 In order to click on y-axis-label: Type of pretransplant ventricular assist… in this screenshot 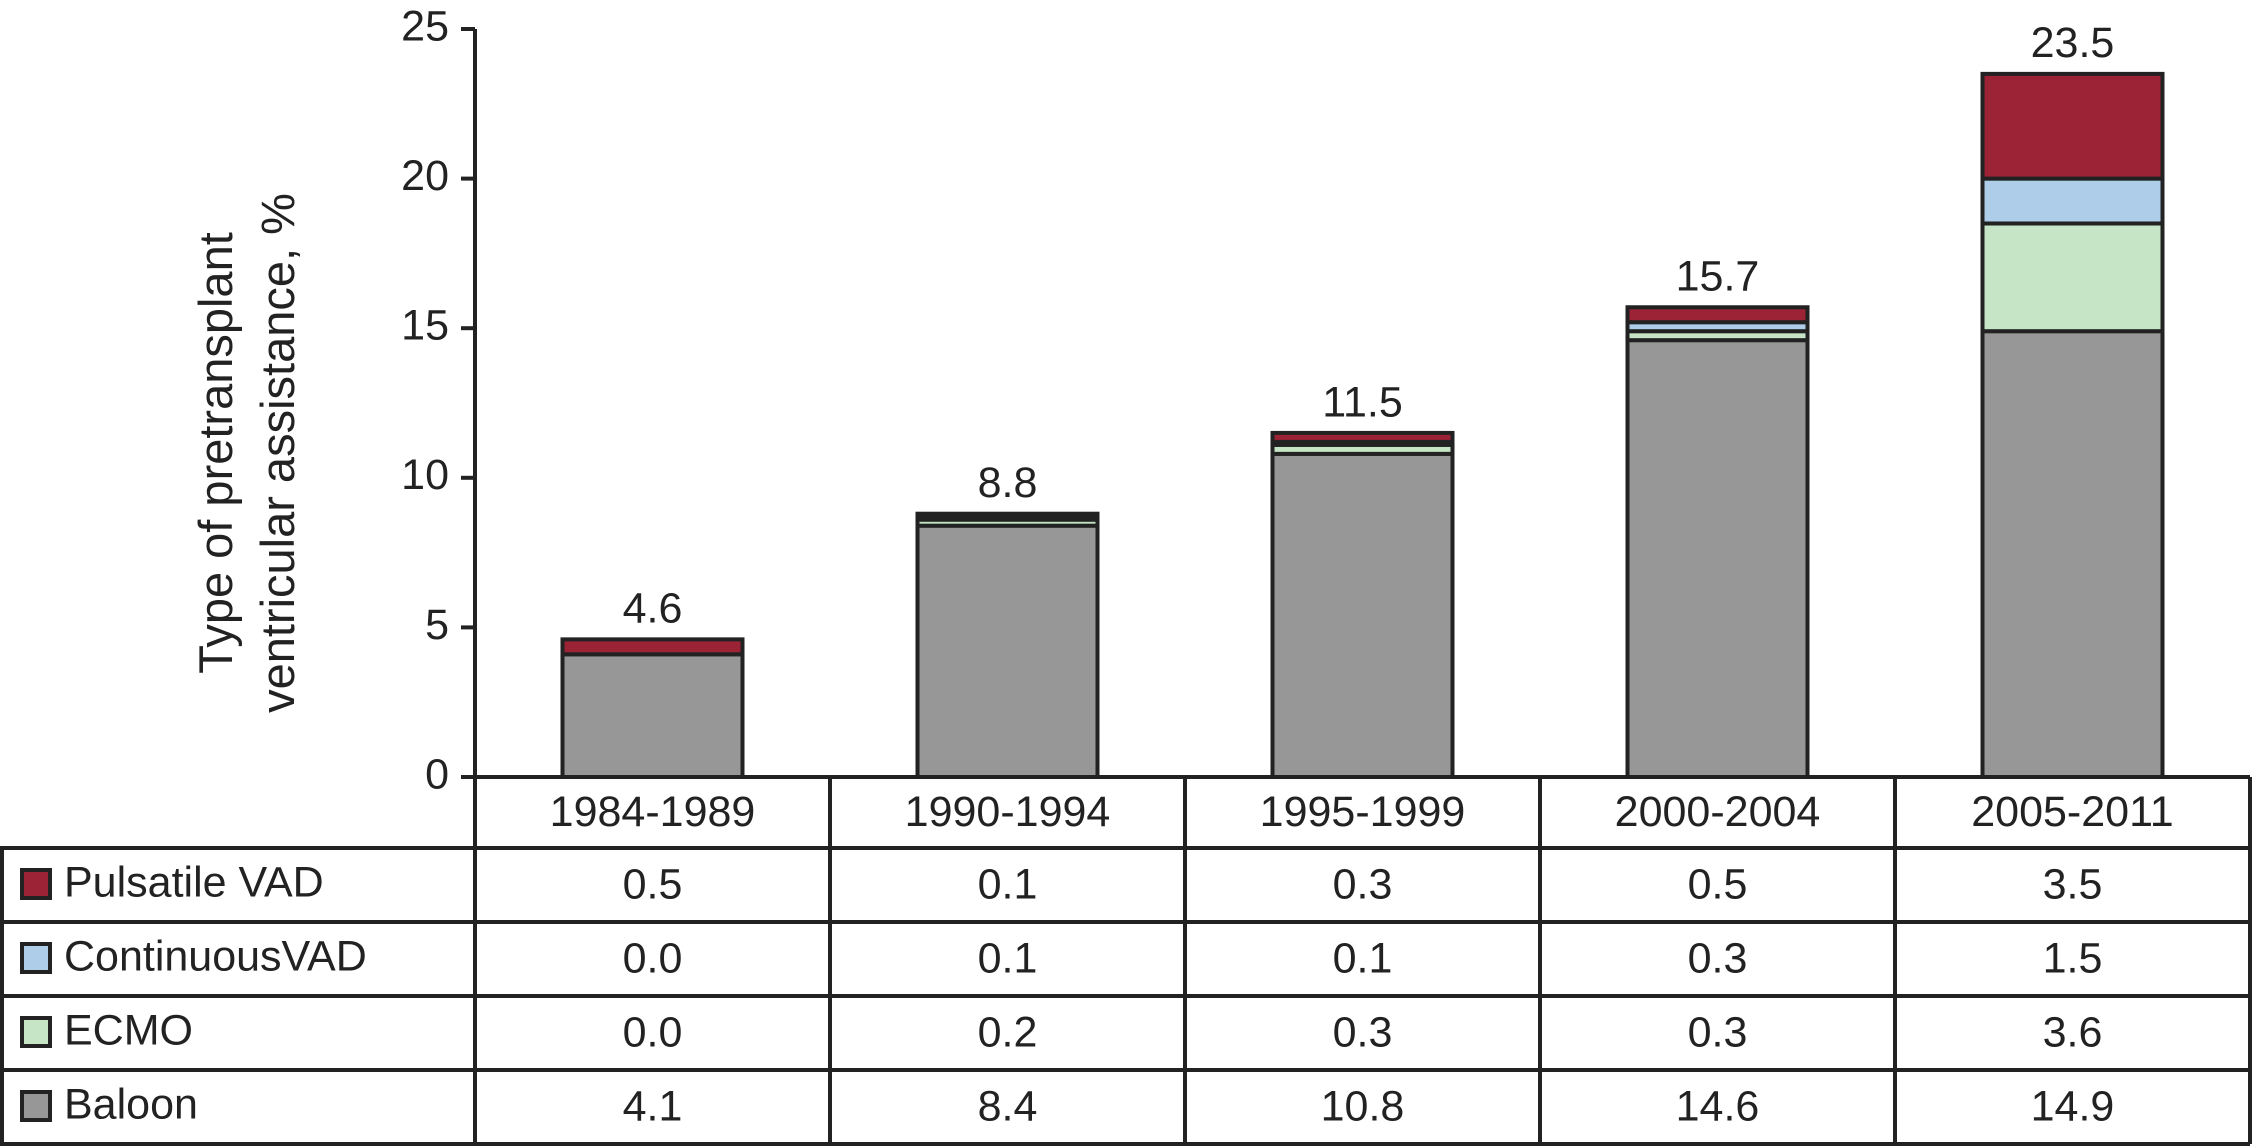, I will do `click(246, 453)`.